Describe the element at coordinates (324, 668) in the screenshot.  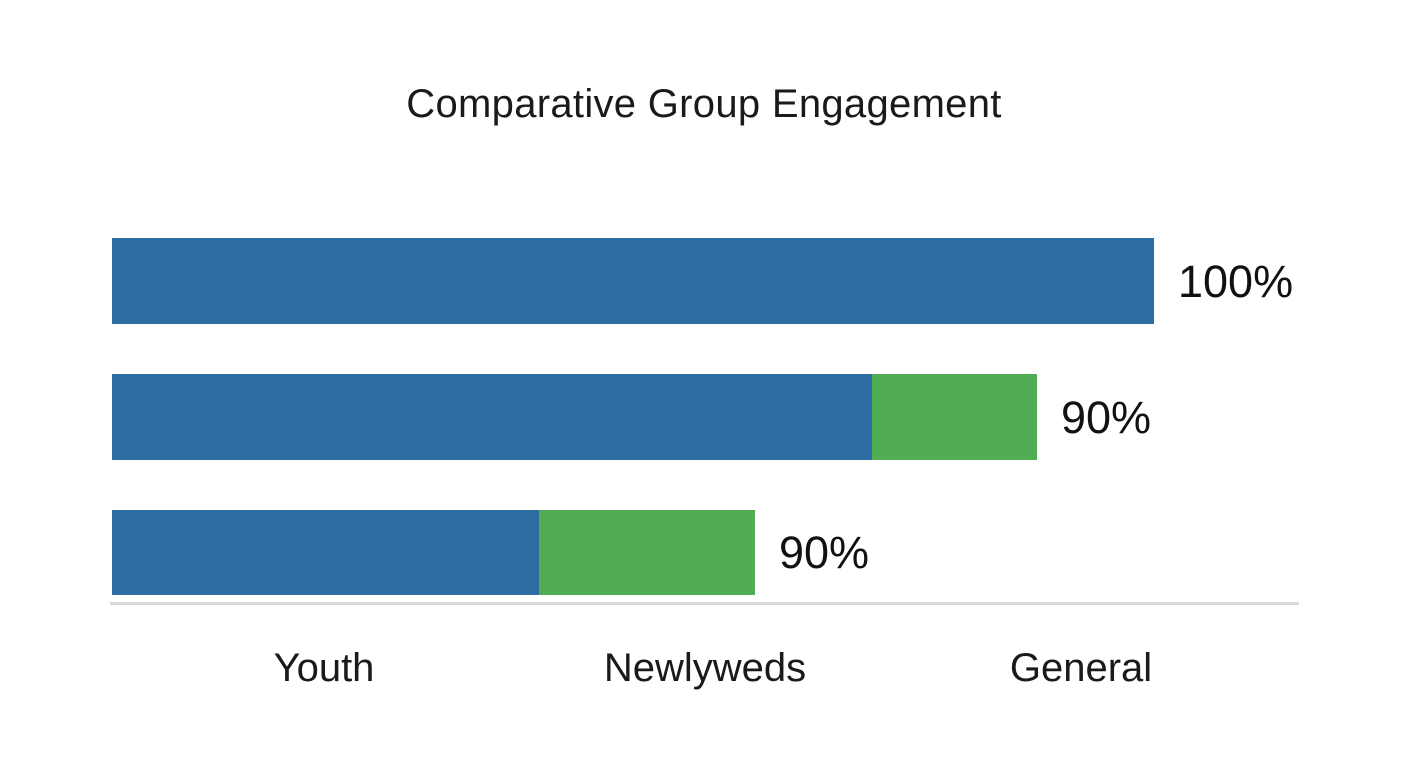
I see `x-tick-label-youth: Youth` at that location.